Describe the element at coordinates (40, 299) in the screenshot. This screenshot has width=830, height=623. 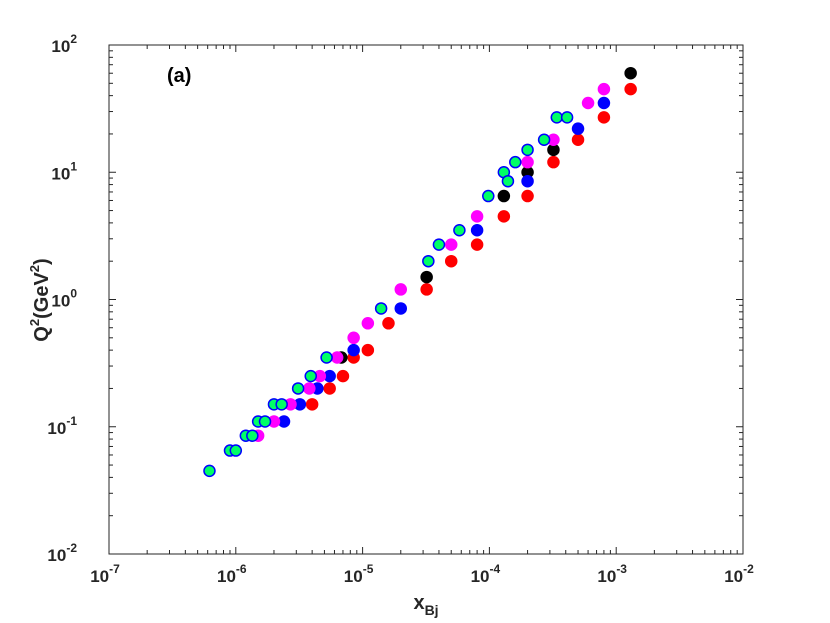
I see `y-axis-label: Q2(GeV2)` at that location.